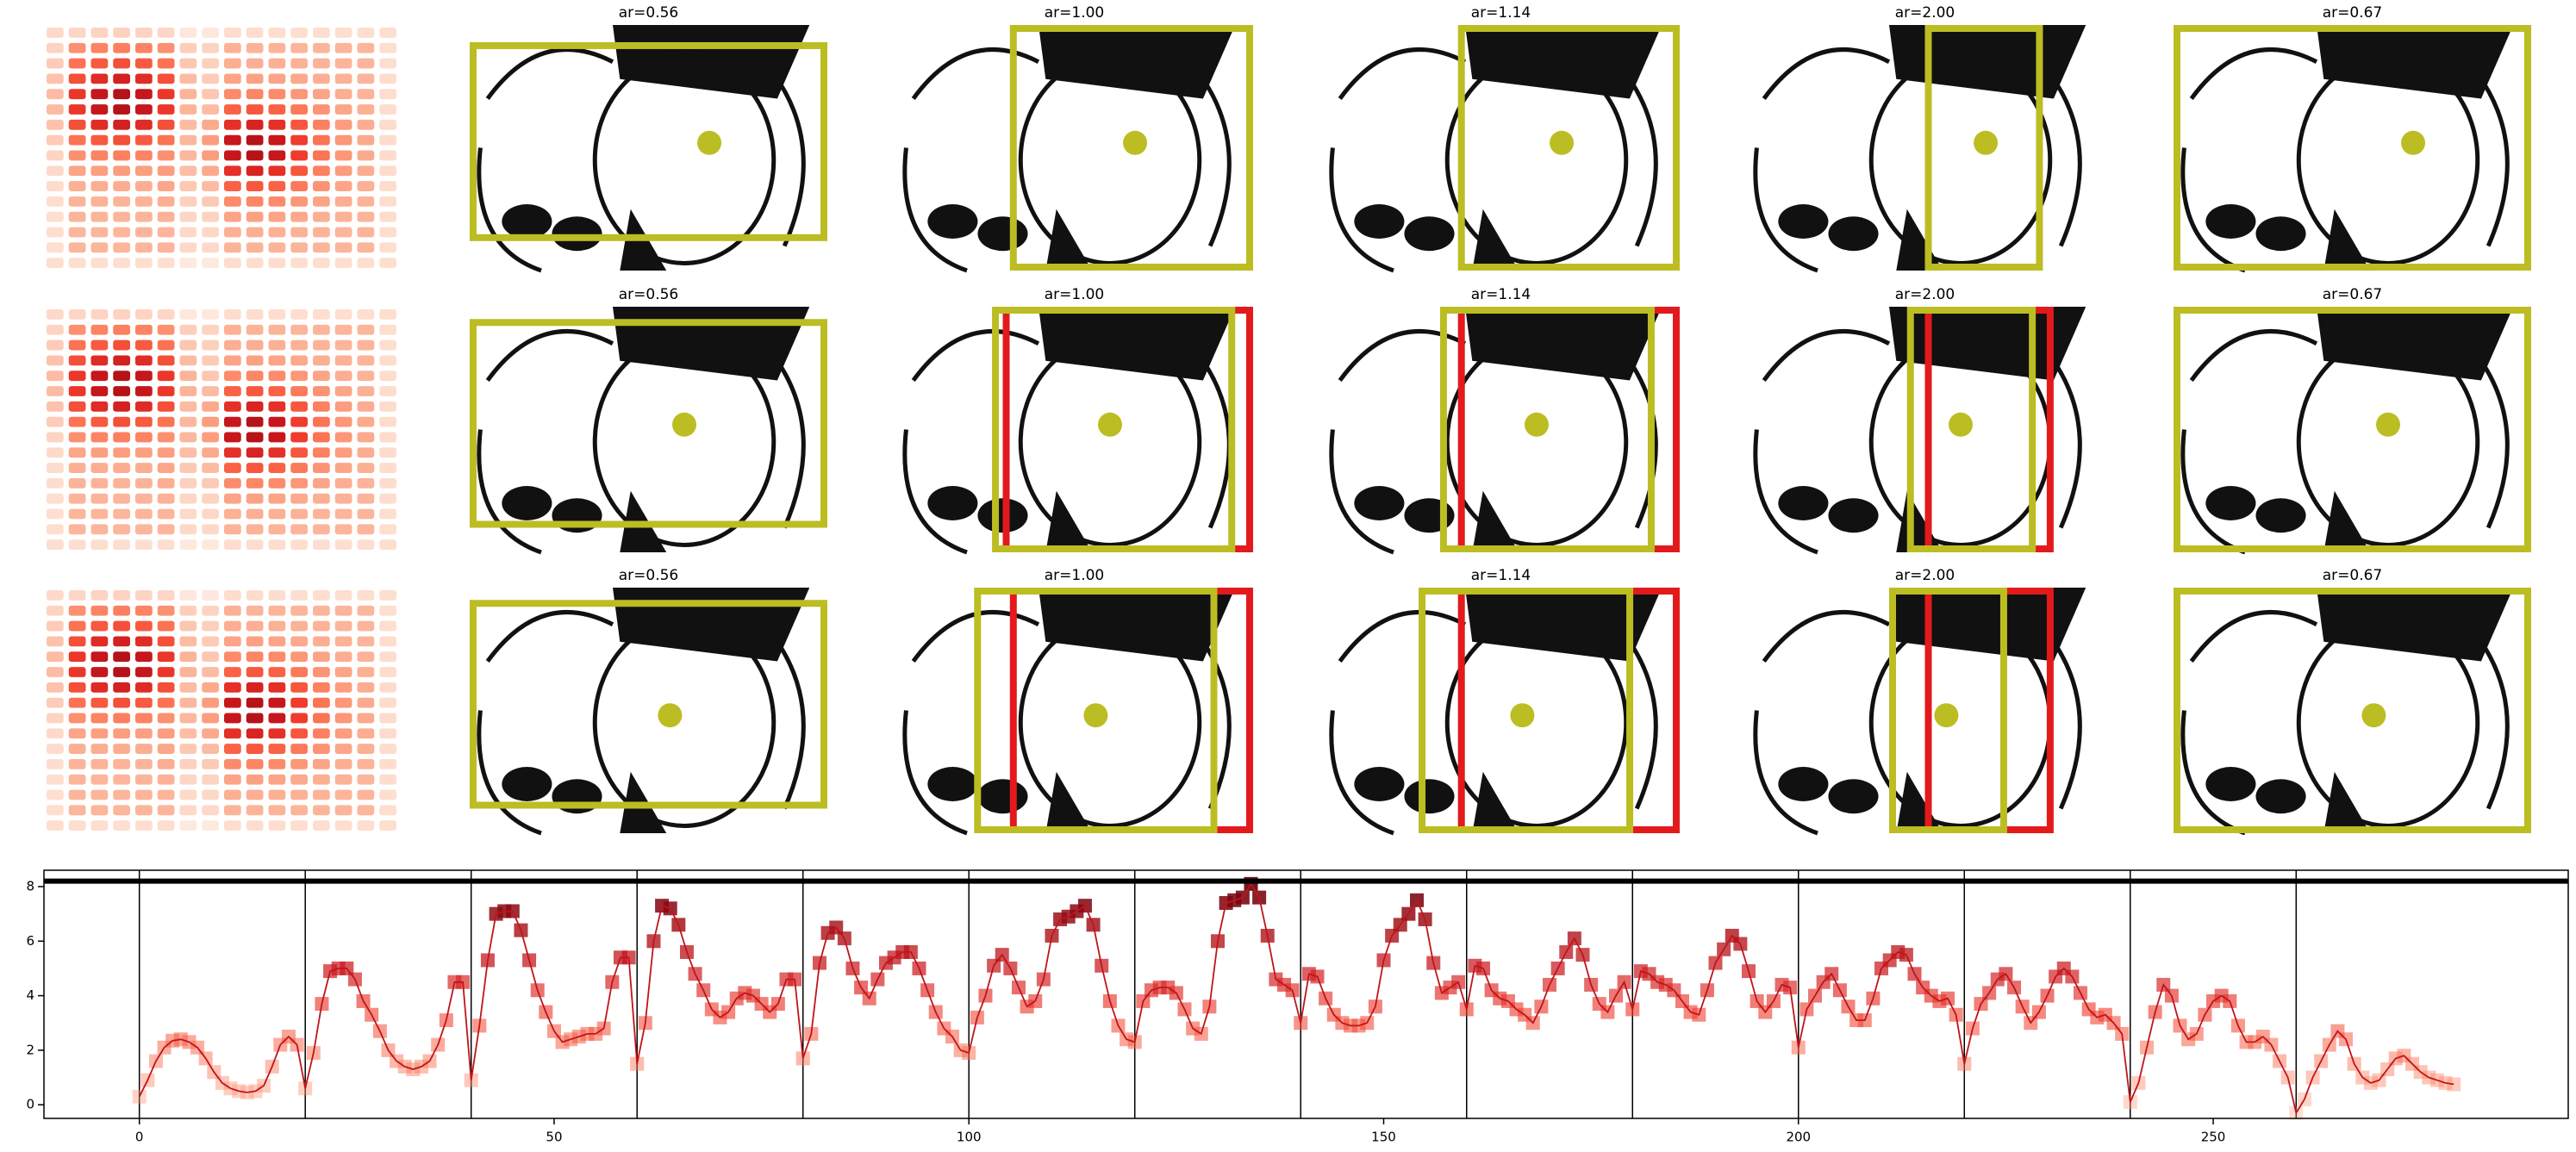  Describe the element at coordinates (1074, 420) in the screenshot. I see `image-panel: ar=1.00` at that location.